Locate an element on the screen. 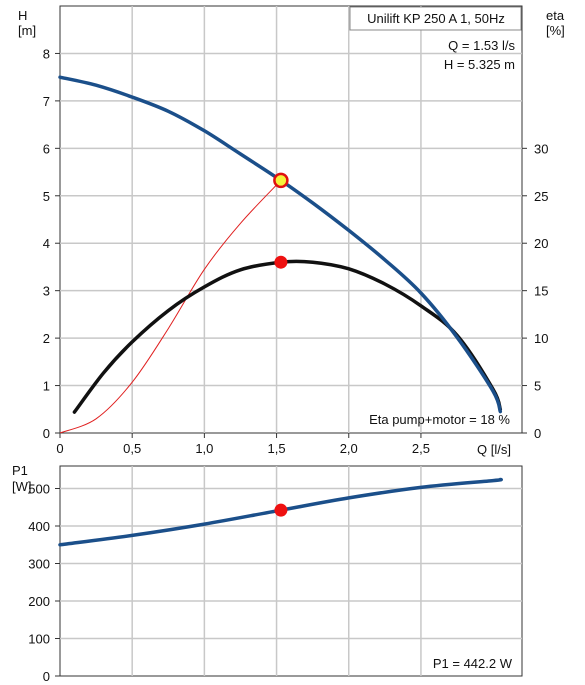  y-tick-label-right: 15 is located at coordinates (541, 291).